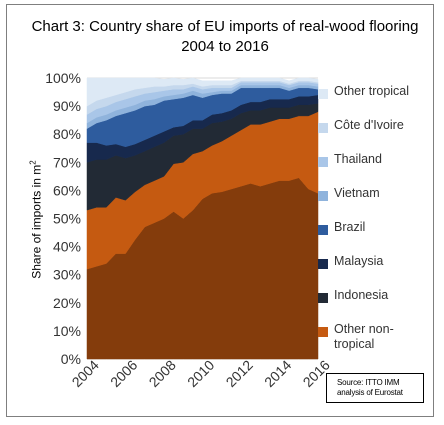  I want to click on x-tick-label: 2006, so click(123, 373).